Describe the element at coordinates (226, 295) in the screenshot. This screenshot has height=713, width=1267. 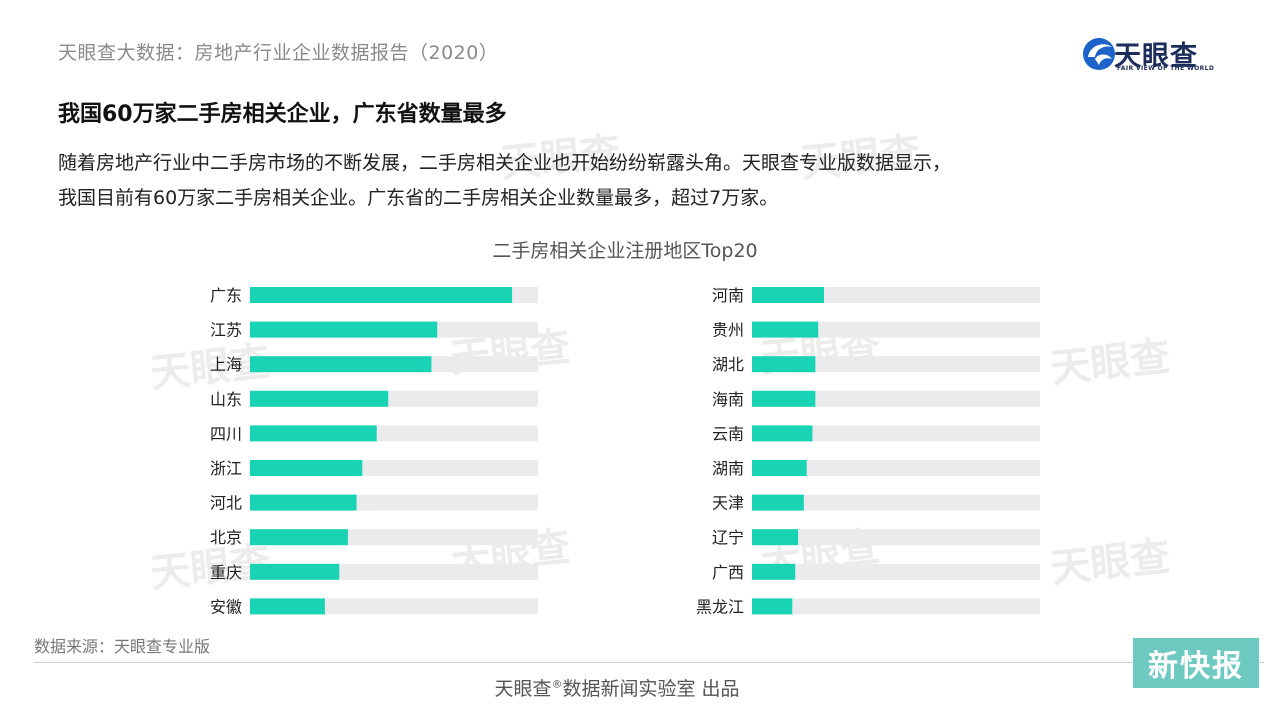
I see `category-label: 广东` at that location.